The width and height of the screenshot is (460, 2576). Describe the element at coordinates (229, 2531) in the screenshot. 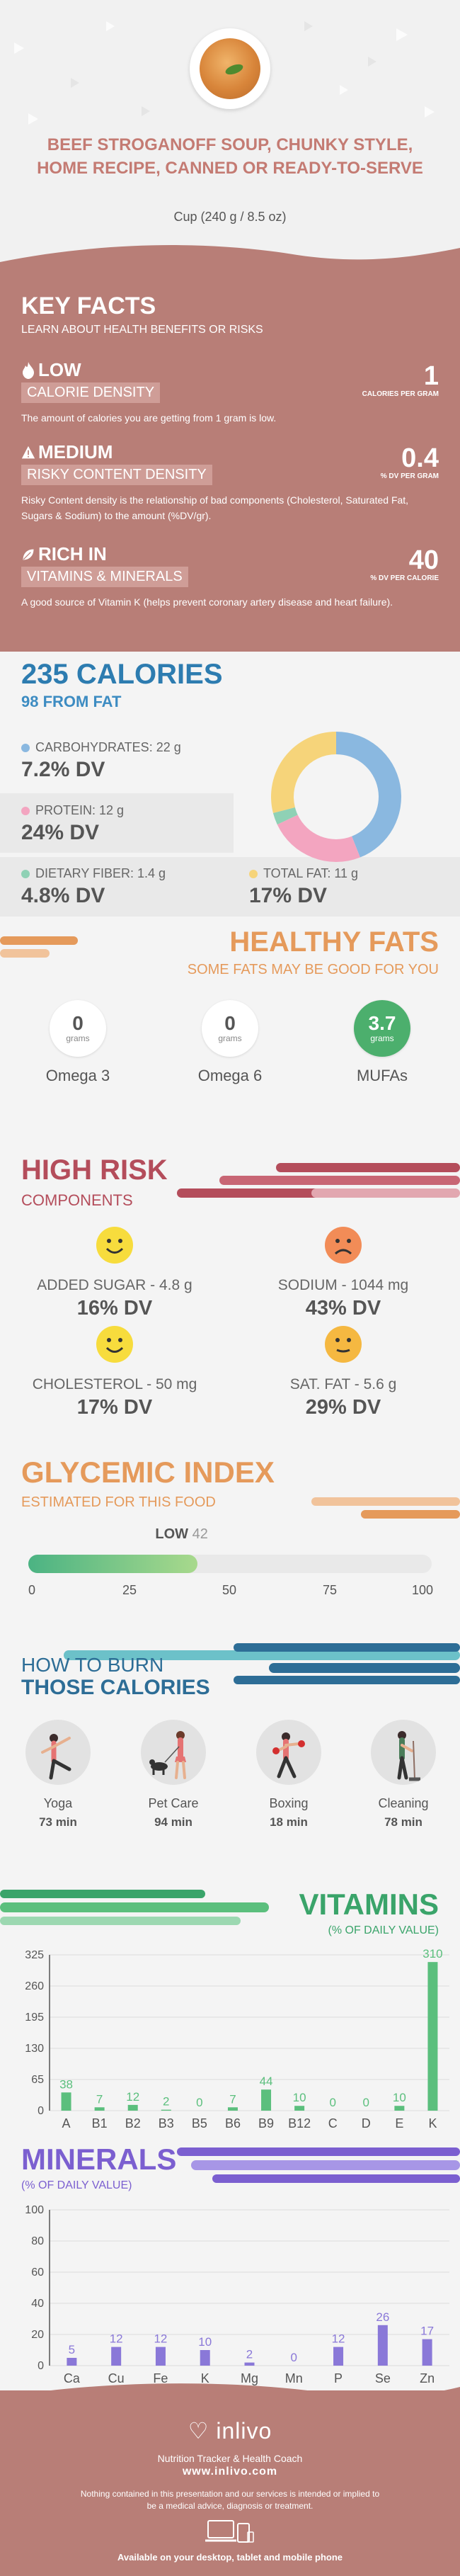

I see `devices-icon` at that location.